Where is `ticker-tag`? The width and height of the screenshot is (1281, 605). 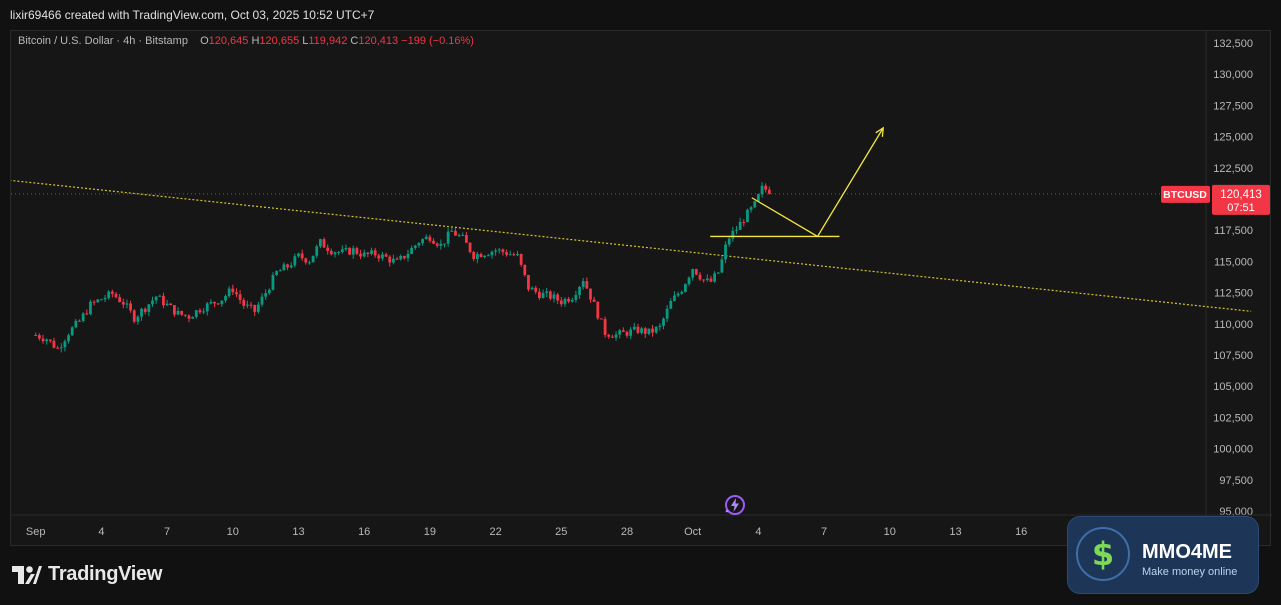 ticker-tag is located at coordinates (1185, 194).